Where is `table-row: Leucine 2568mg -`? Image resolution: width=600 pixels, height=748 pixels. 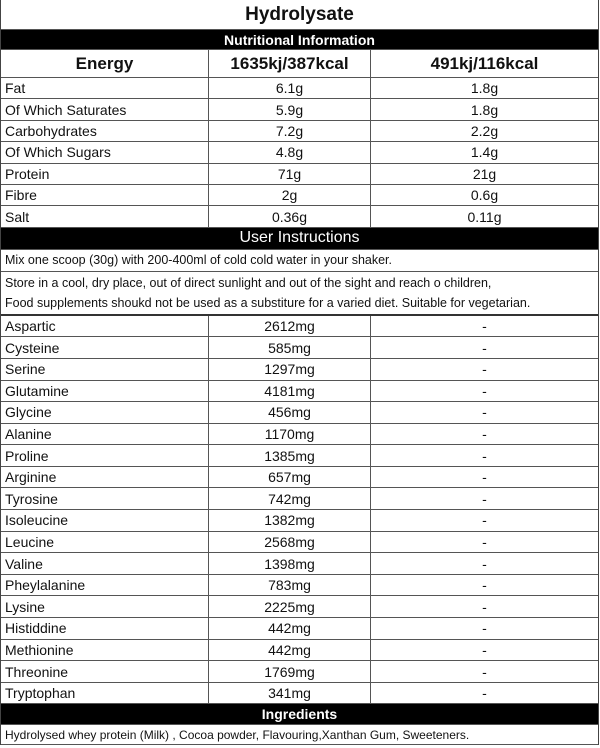 table-row: Leucine 2568mg - is located at coordinates (299, 542).